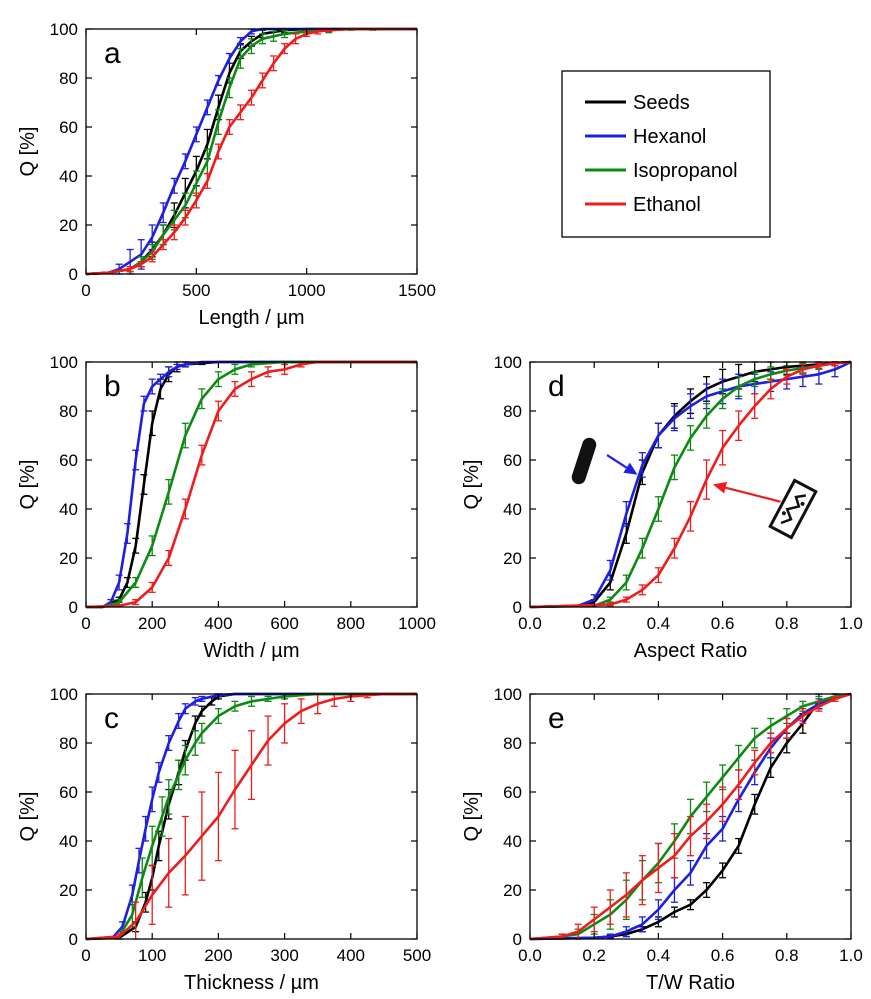 The width and height of the screenshot is (871, 999). What do you see at coordinates (218, 623) in the screenshot?
I see `x-tick-label: 400` at bounding box center [218, 623].